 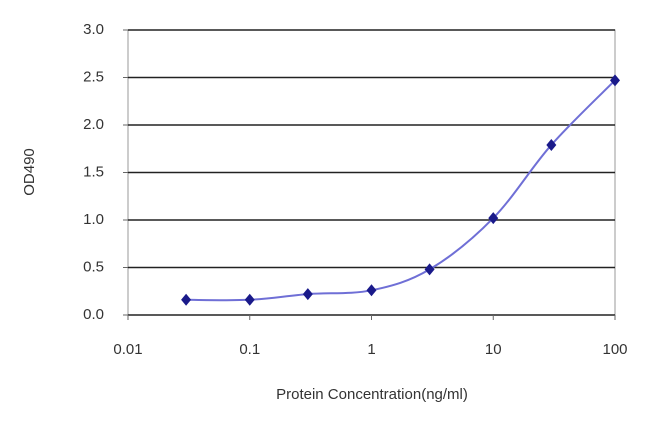 What do you see at coordinates (93, 171) in the screenshot?
I see `y-tick-label: 1.5` at bounding box center [93, 171].